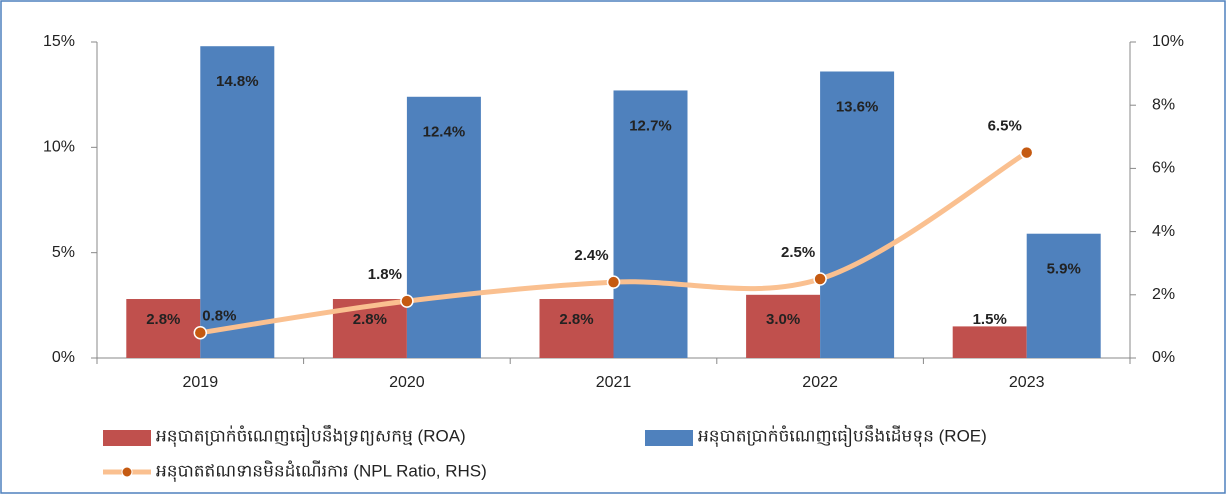  What do you see at coordinates (591, 255) in the screenshot?
I see `line-value-label: 2.4%` at bounding box center [591, 255].